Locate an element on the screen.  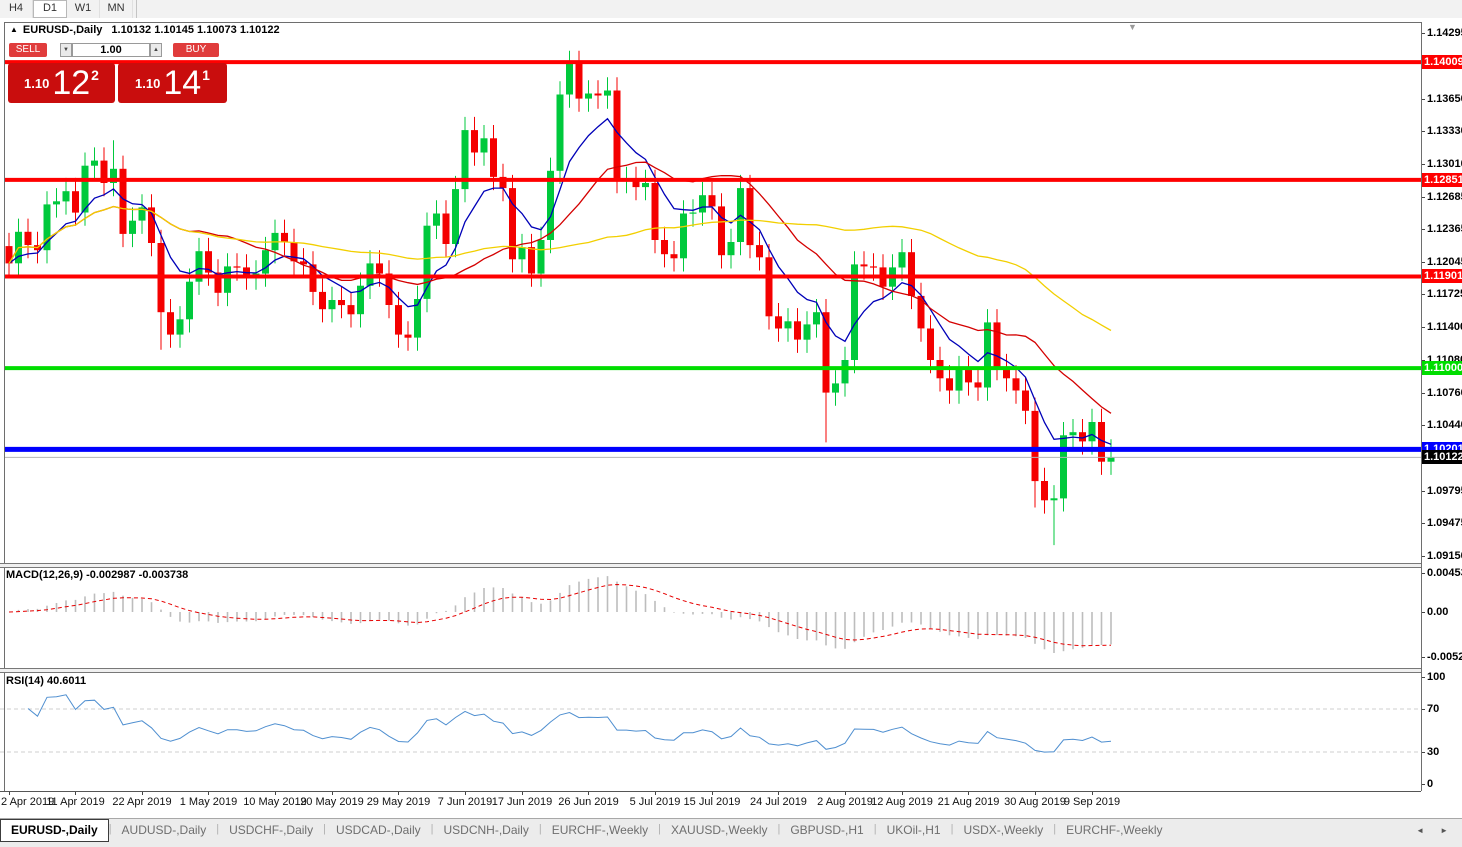
price-tick-label: 1.10760 is located at coordinates (1441, 393).